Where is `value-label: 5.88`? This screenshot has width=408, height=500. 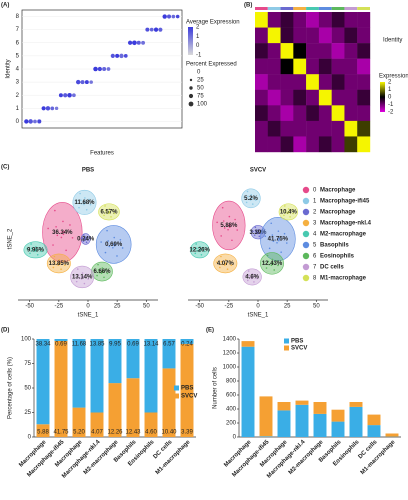
value-label: 5.88 is located at coordinates (43, 433).